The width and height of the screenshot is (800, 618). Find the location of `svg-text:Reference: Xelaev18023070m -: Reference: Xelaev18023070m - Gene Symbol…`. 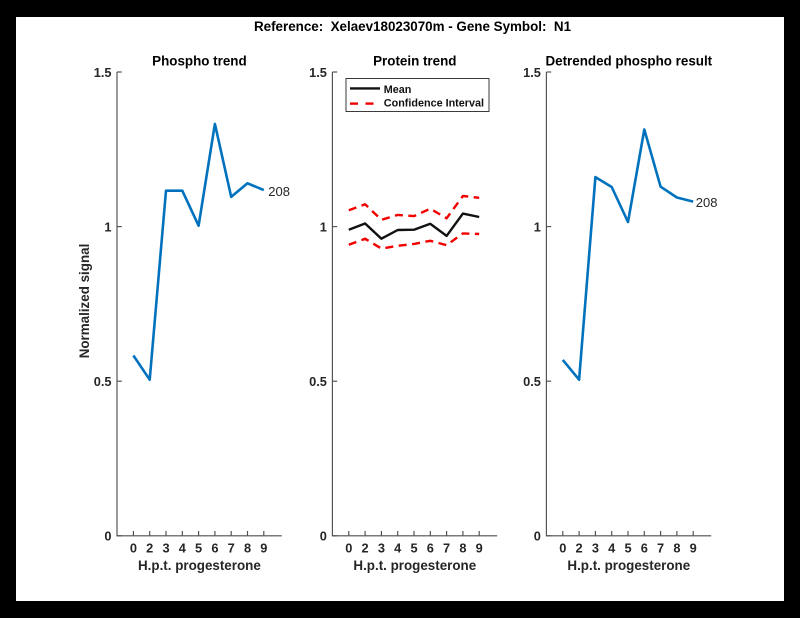

svg-text:Reference: Xelaev18023070m -: Reference: Xelaev18023070m - Gene Symbol… is located at coordinates (413, 26).